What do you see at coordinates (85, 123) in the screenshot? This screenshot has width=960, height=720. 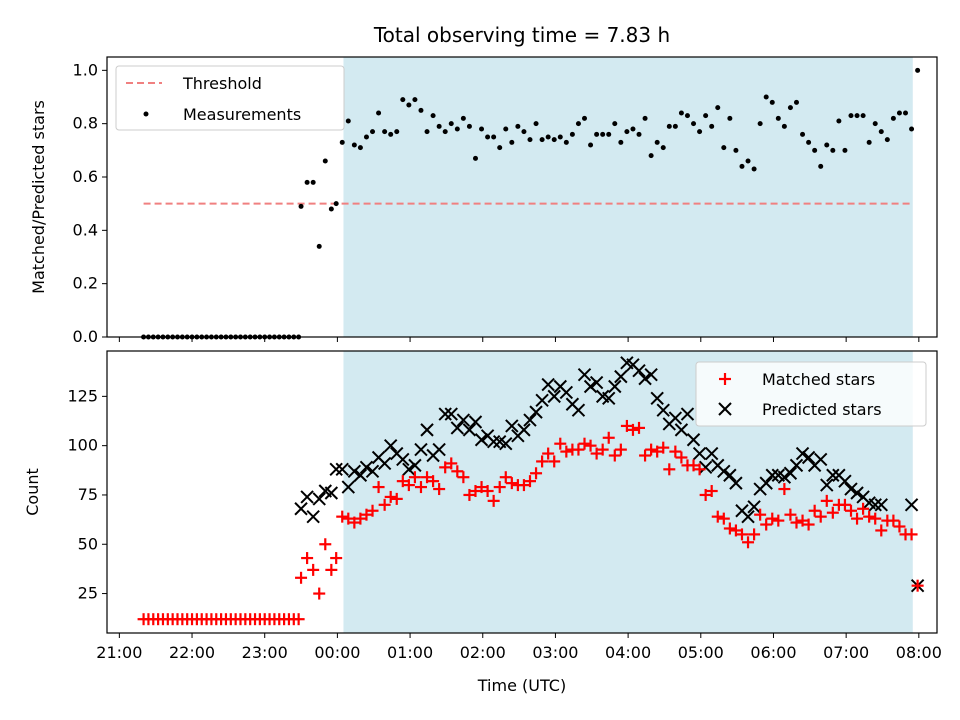 I see `y-tick-label: 0.8` at bounding box center [85, 123].